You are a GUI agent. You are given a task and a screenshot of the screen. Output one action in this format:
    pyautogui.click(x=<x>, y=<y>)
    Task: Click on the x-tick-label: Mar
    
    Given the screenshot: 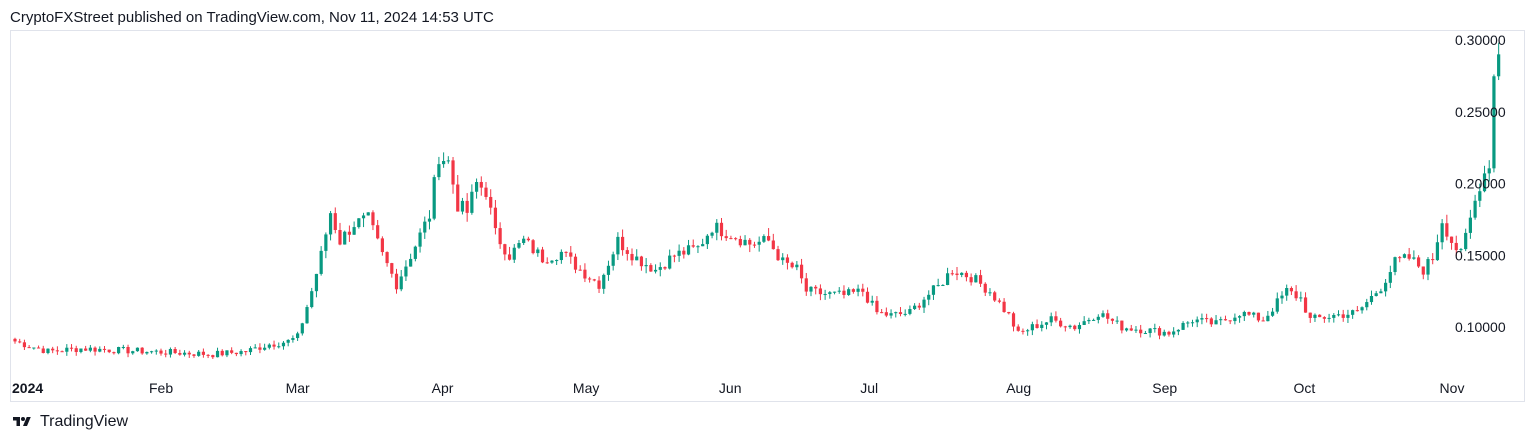 What is the action you would take?
    pyautogui.click(x=298, y=388)
    